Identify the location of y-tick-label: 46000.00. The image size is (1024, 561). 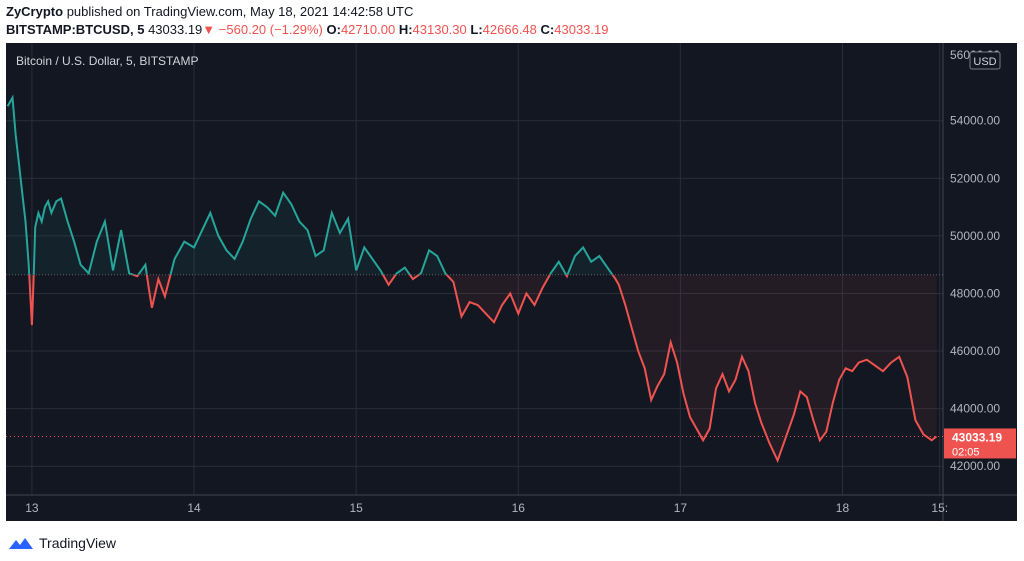
(975, 351).